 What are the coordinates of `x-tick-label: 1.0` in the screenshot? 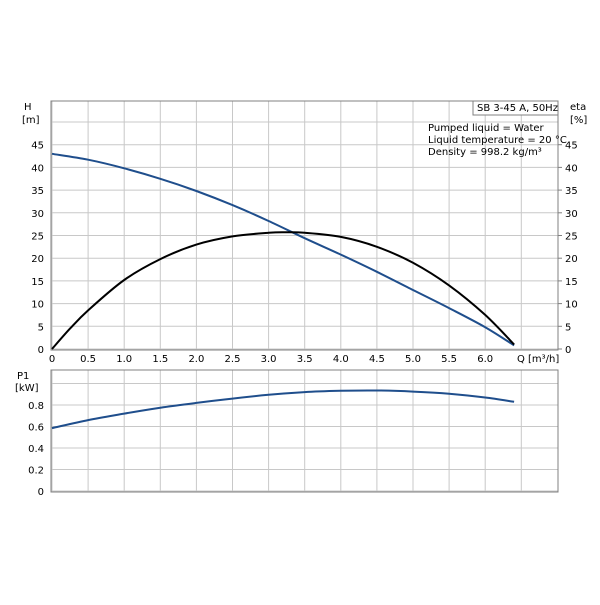 It's located at (124, 359).